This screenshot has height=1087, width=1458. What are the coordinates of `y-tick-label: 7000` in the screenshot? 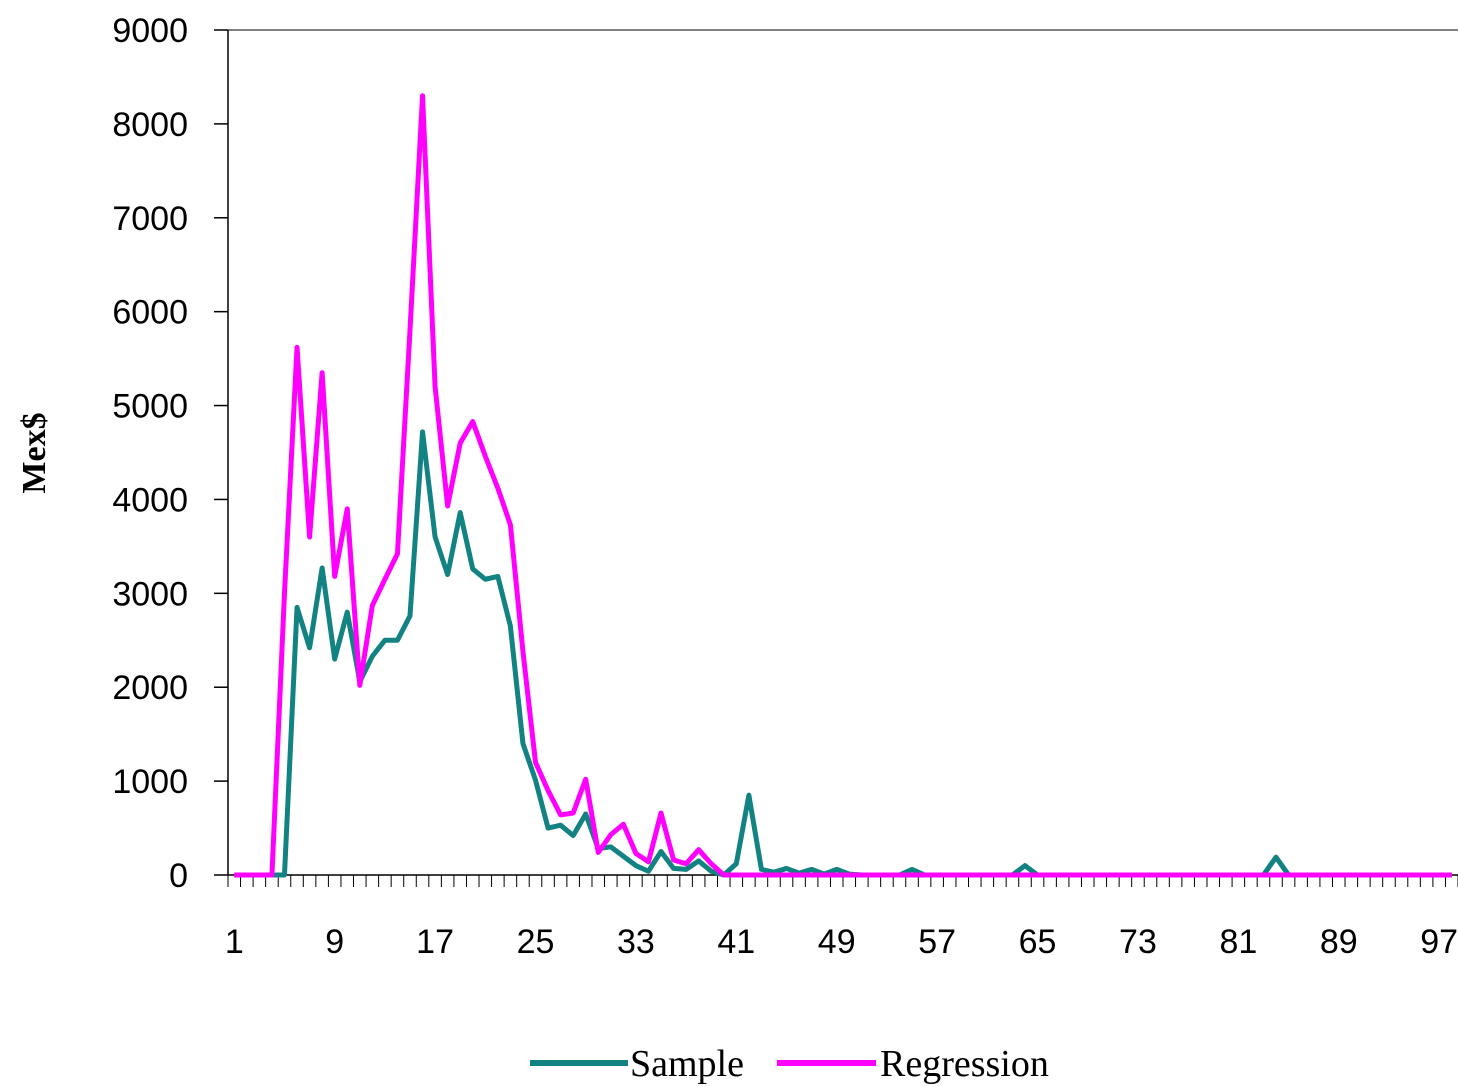 It's located at (150, 219).